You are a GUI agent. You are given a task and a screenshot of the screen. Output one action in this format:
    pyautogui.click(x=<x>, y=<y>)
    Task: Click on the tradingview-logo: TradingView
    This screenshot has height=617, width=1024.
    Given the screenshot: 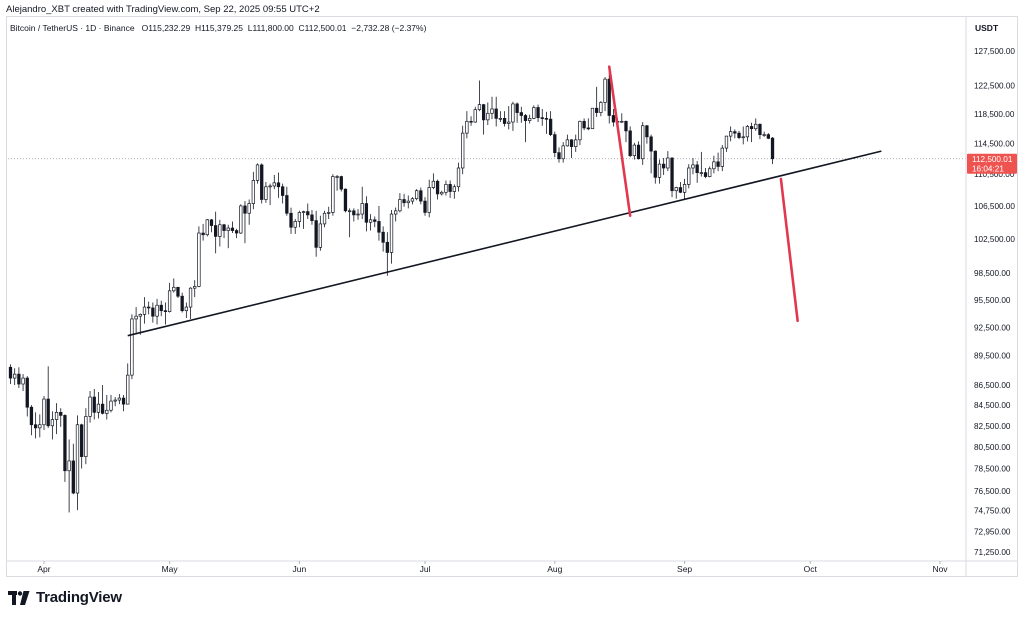 What is the action you would take?
    pyautogui.click(x=65, y=597)
    